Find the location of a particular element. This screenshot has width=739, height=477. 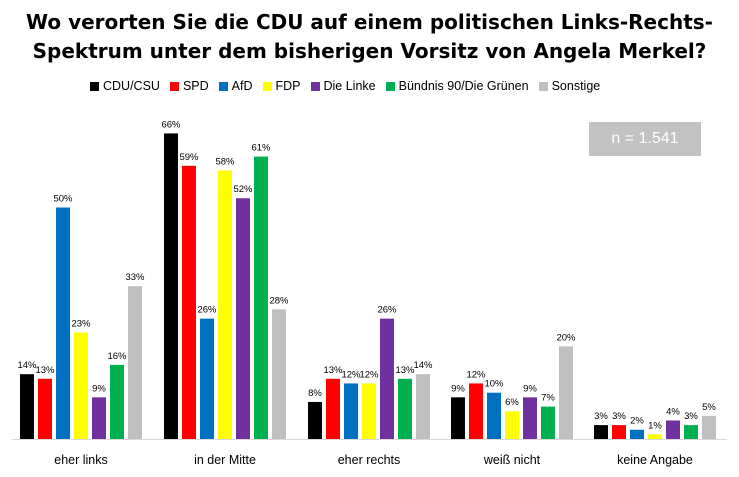

data-label: 4% is located at coordinates (673, 411).